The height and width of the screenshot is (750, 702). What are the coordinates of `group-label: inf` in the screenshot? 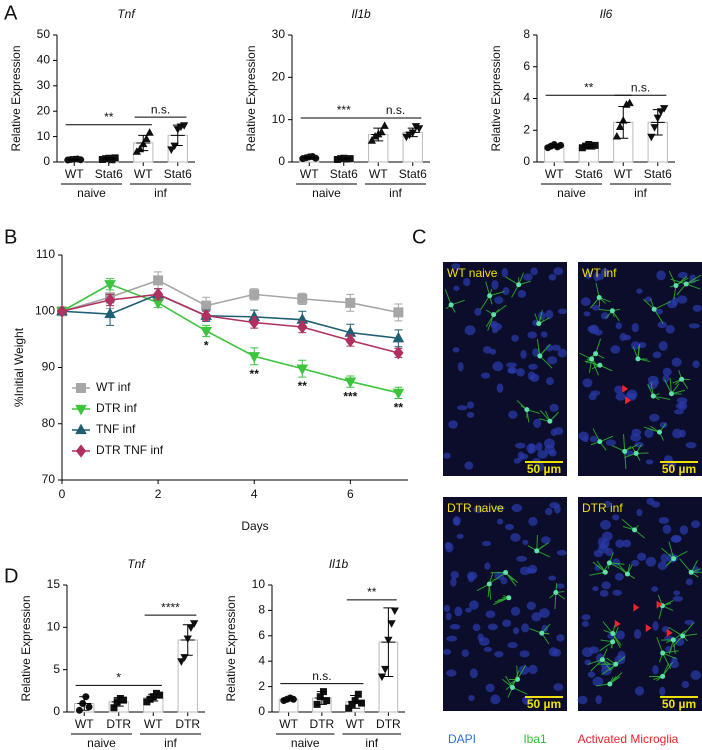 It's located at (640, 193).